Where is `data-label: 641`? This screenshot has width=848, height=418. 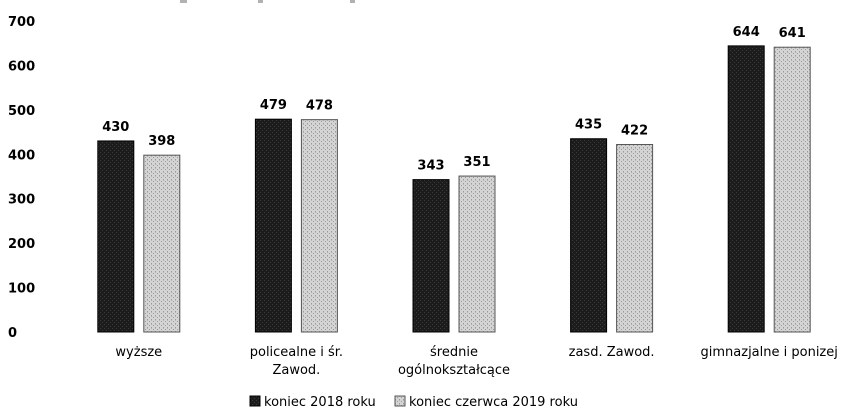
data-label: 641 is located at coordinates (792, 33).